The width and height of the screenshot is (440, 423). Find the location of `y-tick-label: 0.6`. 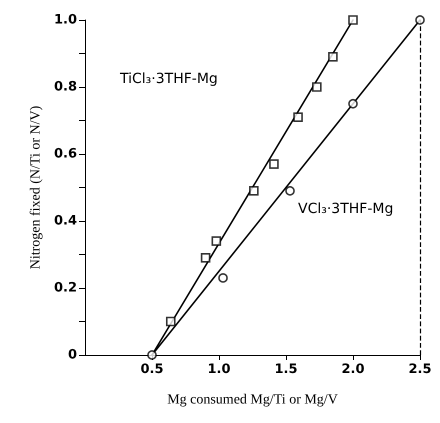

y-tick-label: 0.6 is located at coordinates (65, 154).